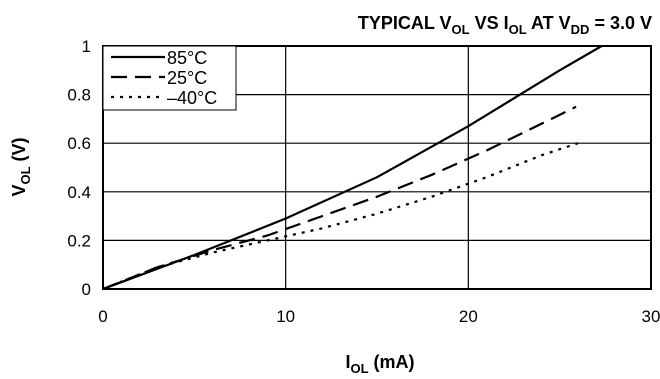  What do you see at coordinates (79, 143) in the screenshot?
I see `y-tick-label: 0.6` at bounding box center [79, 143].